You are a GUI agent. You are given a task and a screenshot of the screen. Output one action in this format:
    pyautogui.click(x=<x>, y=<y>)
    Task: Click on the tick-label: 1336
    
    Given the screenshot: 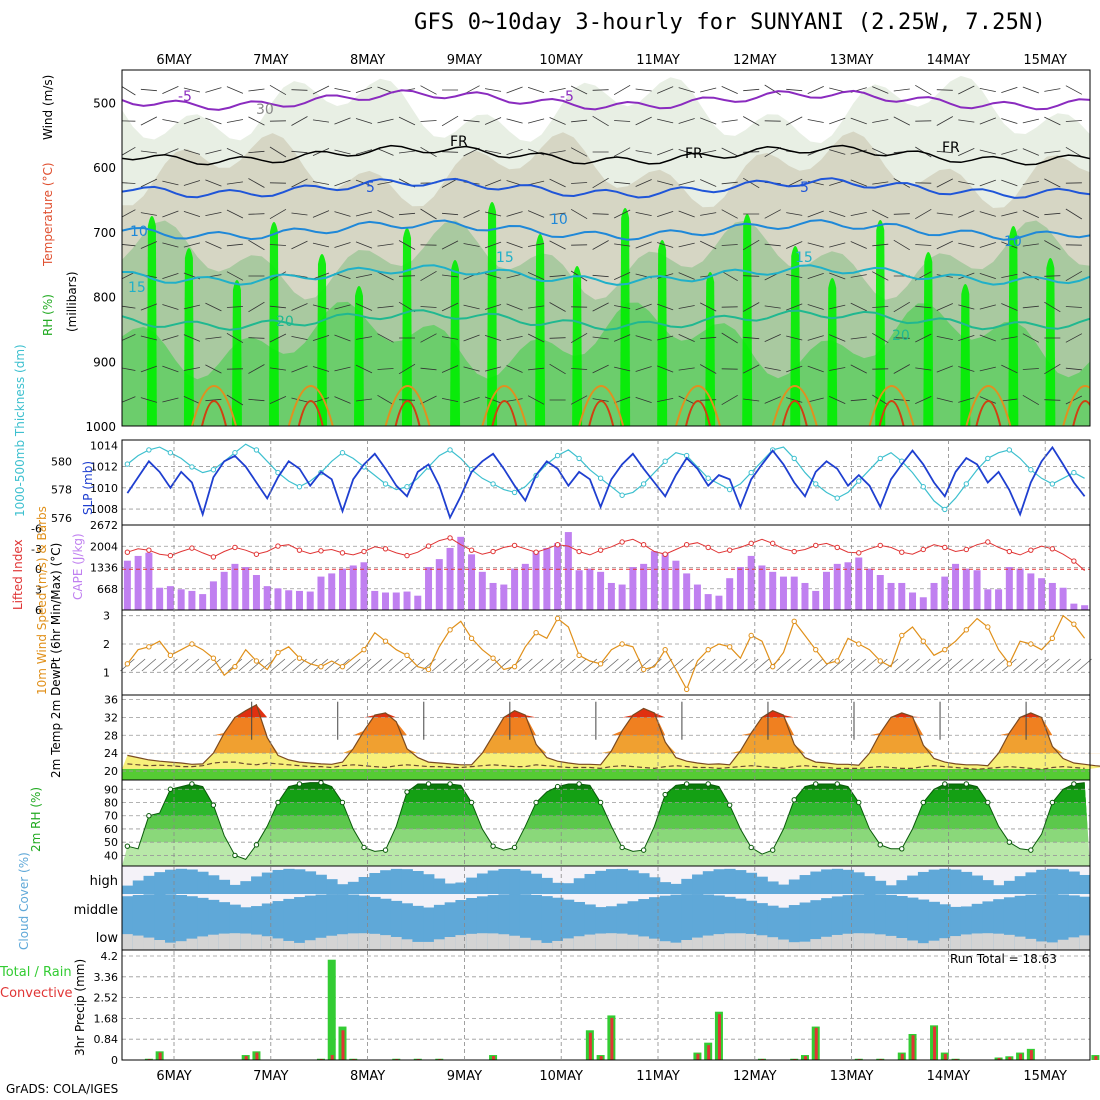 What is the action you would take?
    pyautogui.click(x=104, y=568)
    